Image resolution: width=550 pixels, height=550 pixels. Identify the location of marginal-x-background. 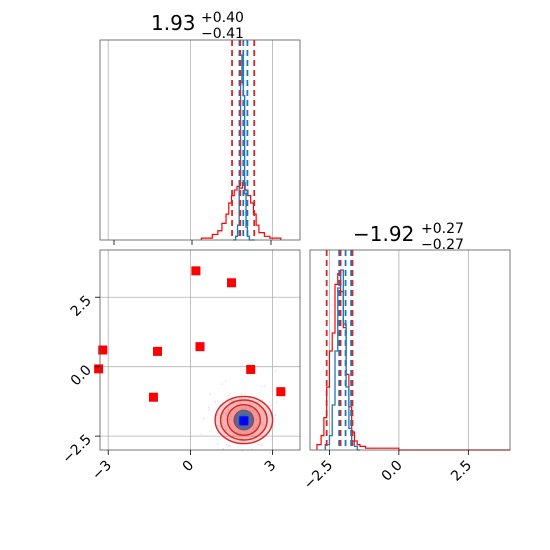
(200, 140).